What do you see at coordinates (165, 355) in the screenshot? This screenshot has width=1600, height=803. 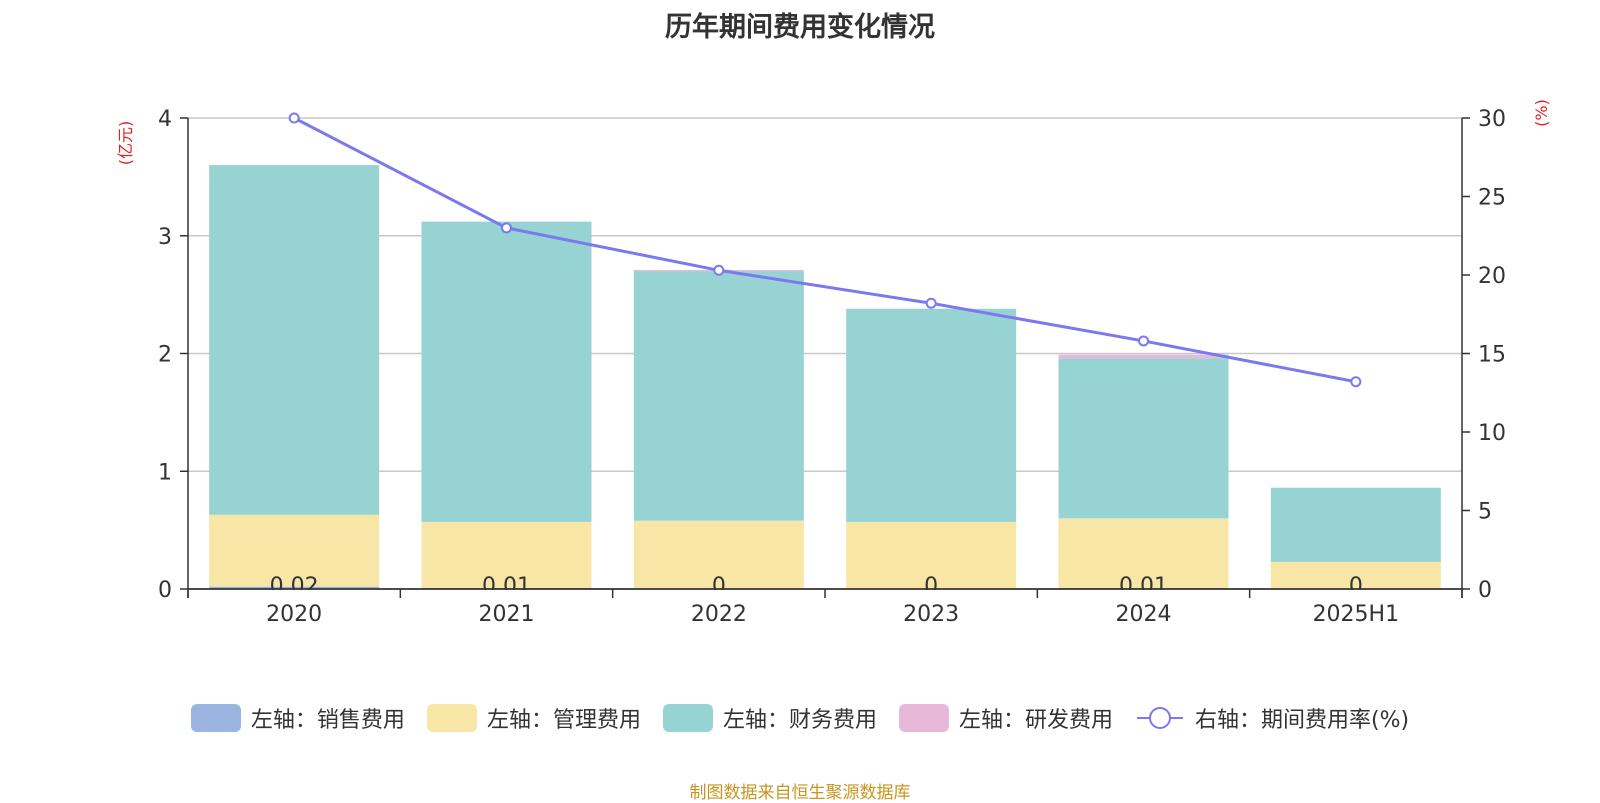 I see `left-axis-tick-label: 2` at bounding box center [165, 355].